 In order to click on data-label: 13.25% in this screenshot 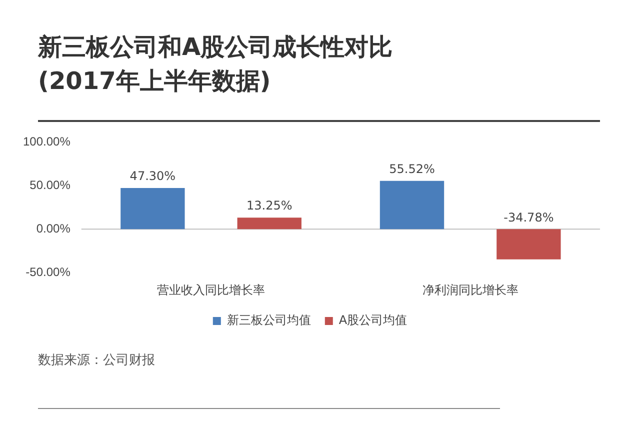, I will do `click(269, 205)`.